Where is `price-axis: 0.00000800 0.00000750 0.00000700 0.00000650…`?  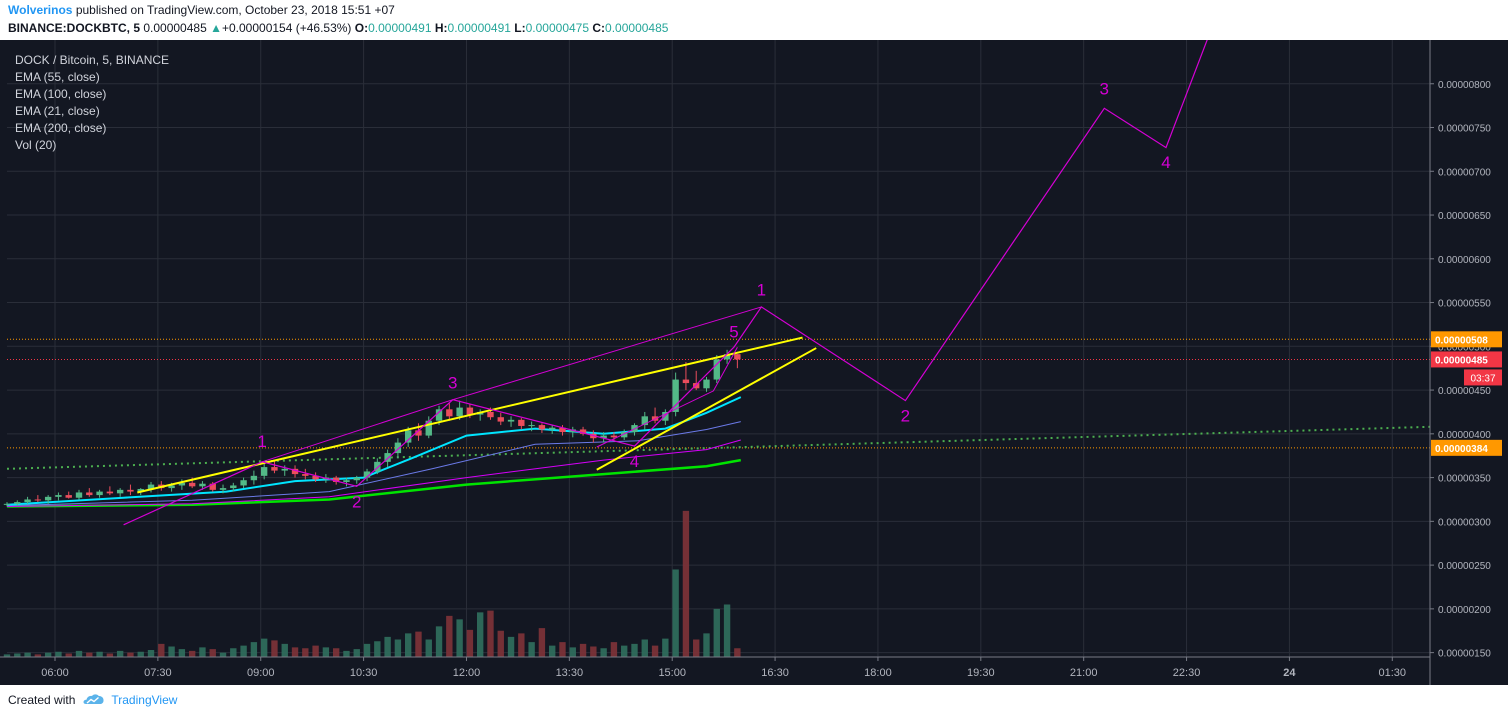 price-axis: 0.00000800 0.00000750 0.00000700 0.00000650… is located at coordinates (1465, 362).